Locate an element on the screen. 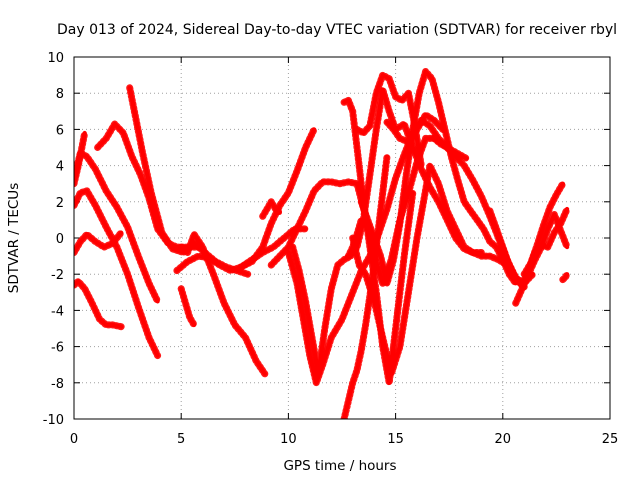 The height and width of the screenshot is (480, 640). series-line-t21 is located at coordinates (450, 148).